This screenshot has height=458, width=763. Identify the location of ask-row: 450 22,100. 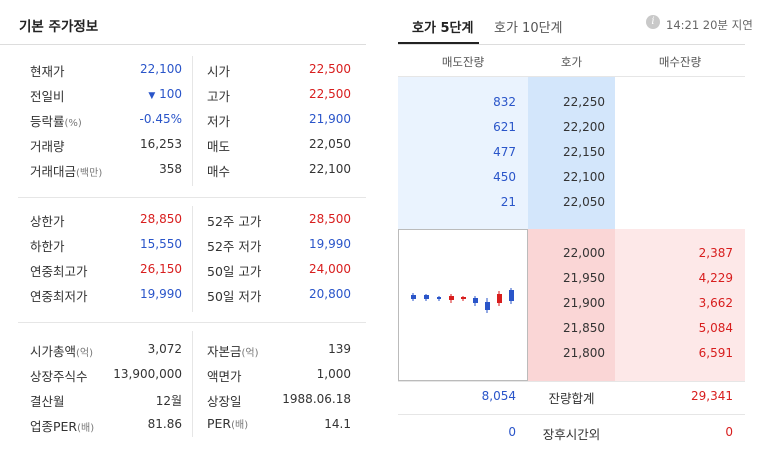
(571, 177).